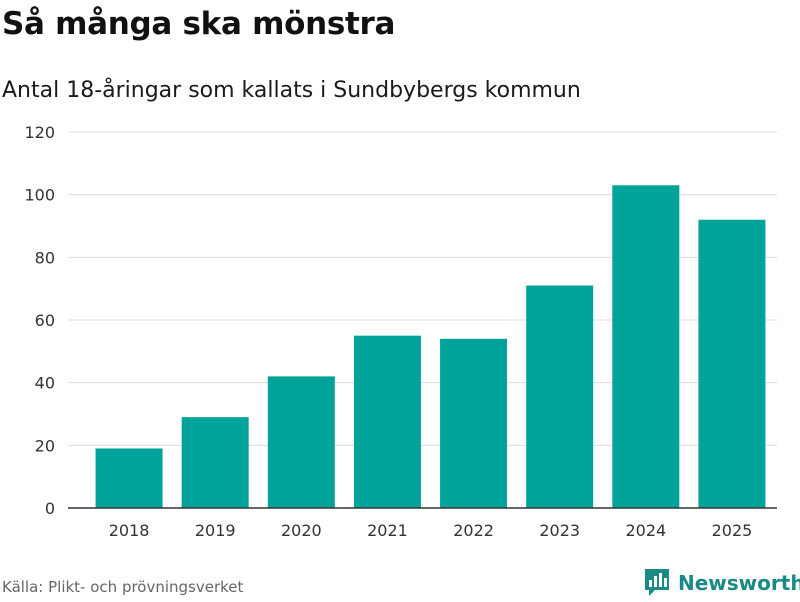 The height and width of the screenshot is (602, 800). I want to click on x-tick-label: 2021, so click(387, 530).